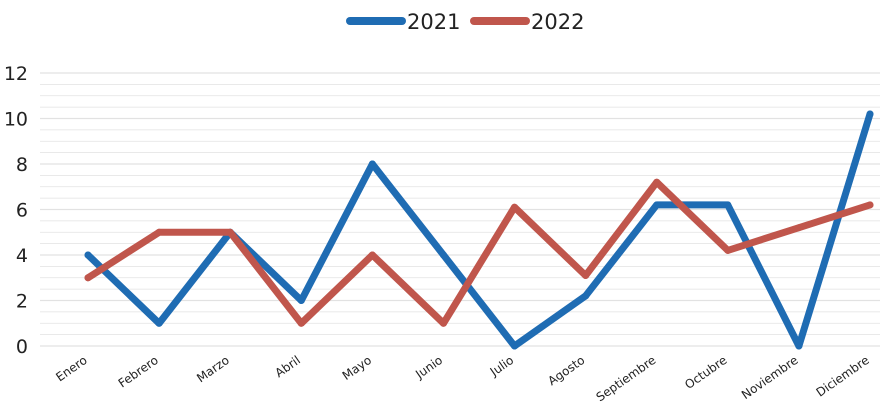 The width and height of the screenshot is (896, 416). Describe the element at coordinates (465, 22) in the screenshot. I see `legend: 2021 2022` at that location.